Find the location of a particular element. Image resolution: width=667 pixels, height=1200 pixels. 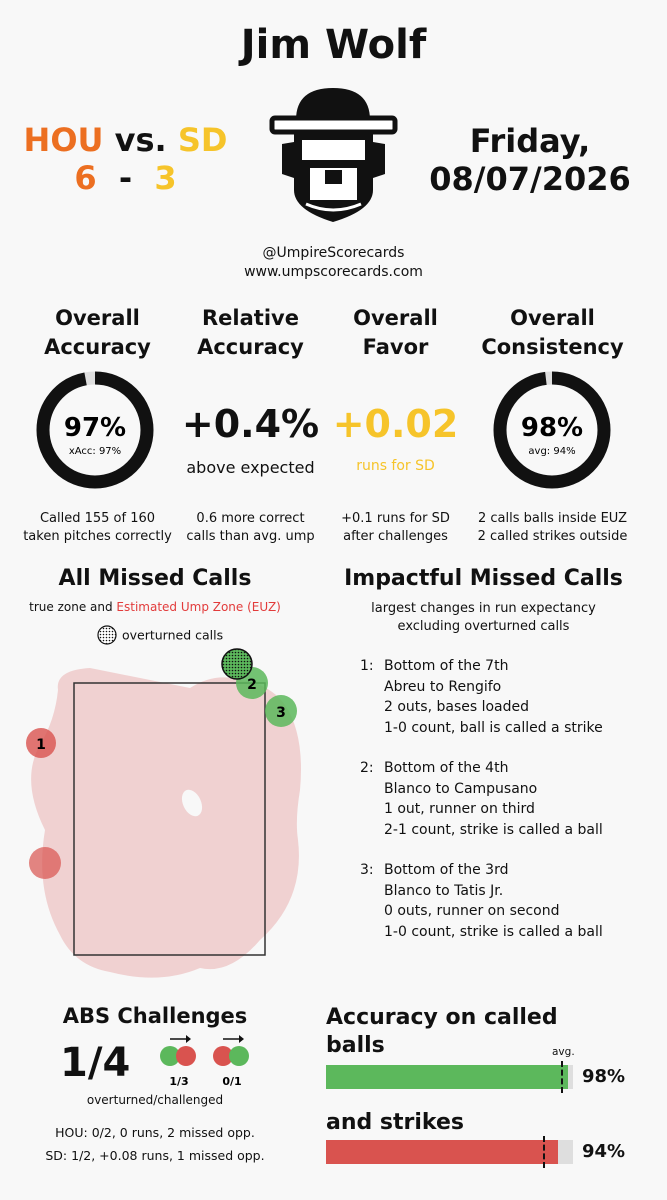

impactful-title: Impactful Missed Calls is located at coordinates (483, 578).